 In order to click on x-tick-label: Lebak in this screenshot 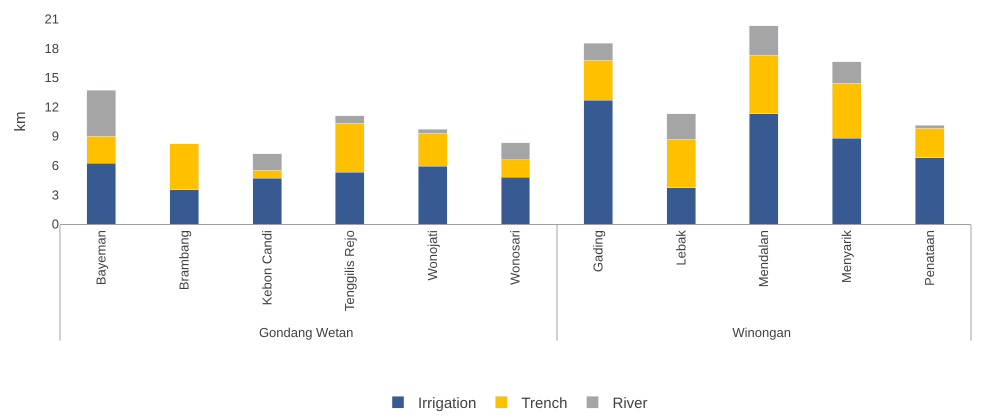, I will do `click(680, 248)`.